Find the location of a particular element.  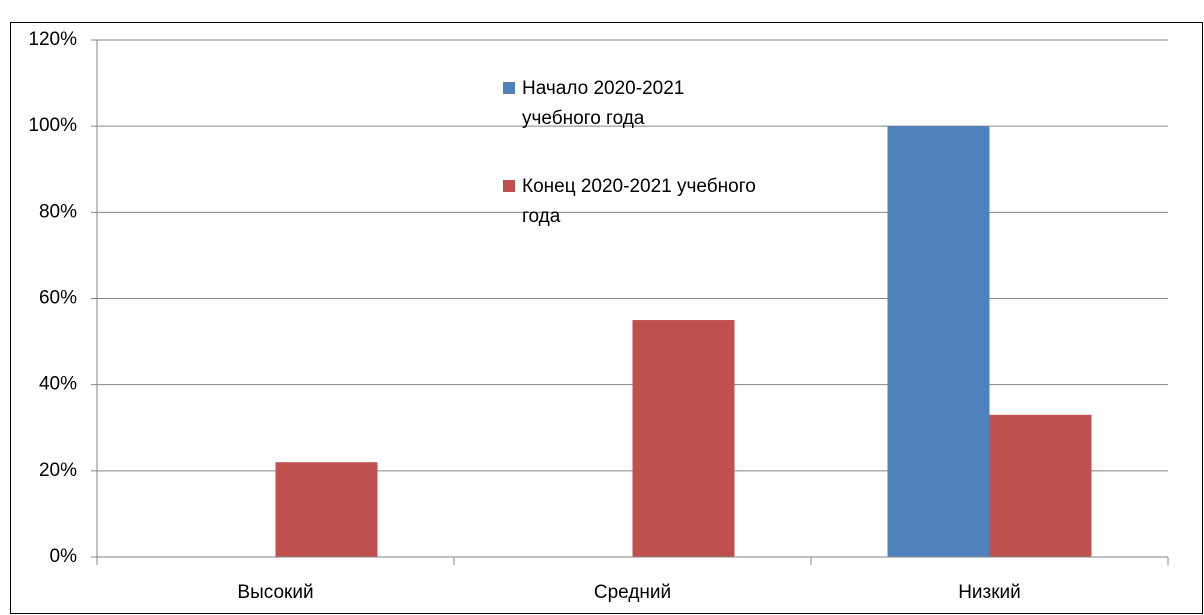

y-tick-label: 0% is located at coordinates (64, 556).